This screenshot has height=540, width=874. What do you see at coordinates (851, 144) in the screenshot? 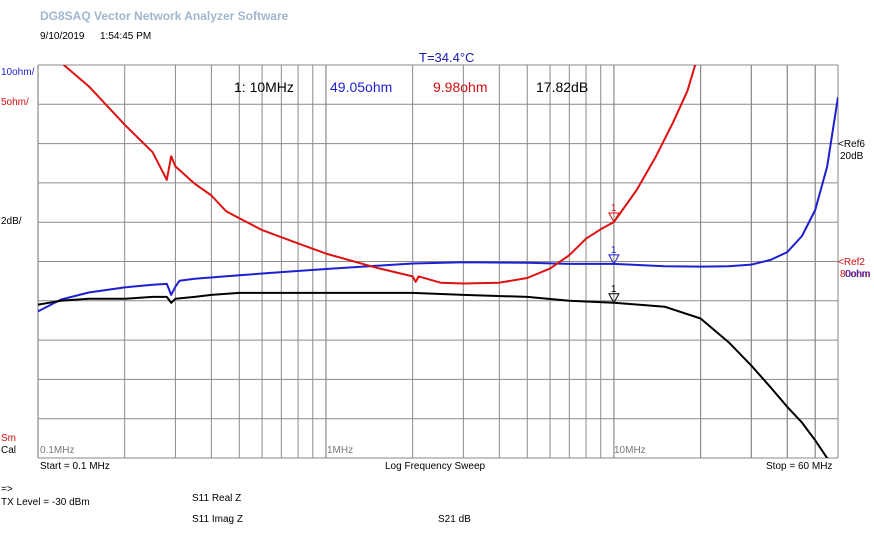
I see `ref-s21-marker: <Ref6` at bounding box center [851, 144].